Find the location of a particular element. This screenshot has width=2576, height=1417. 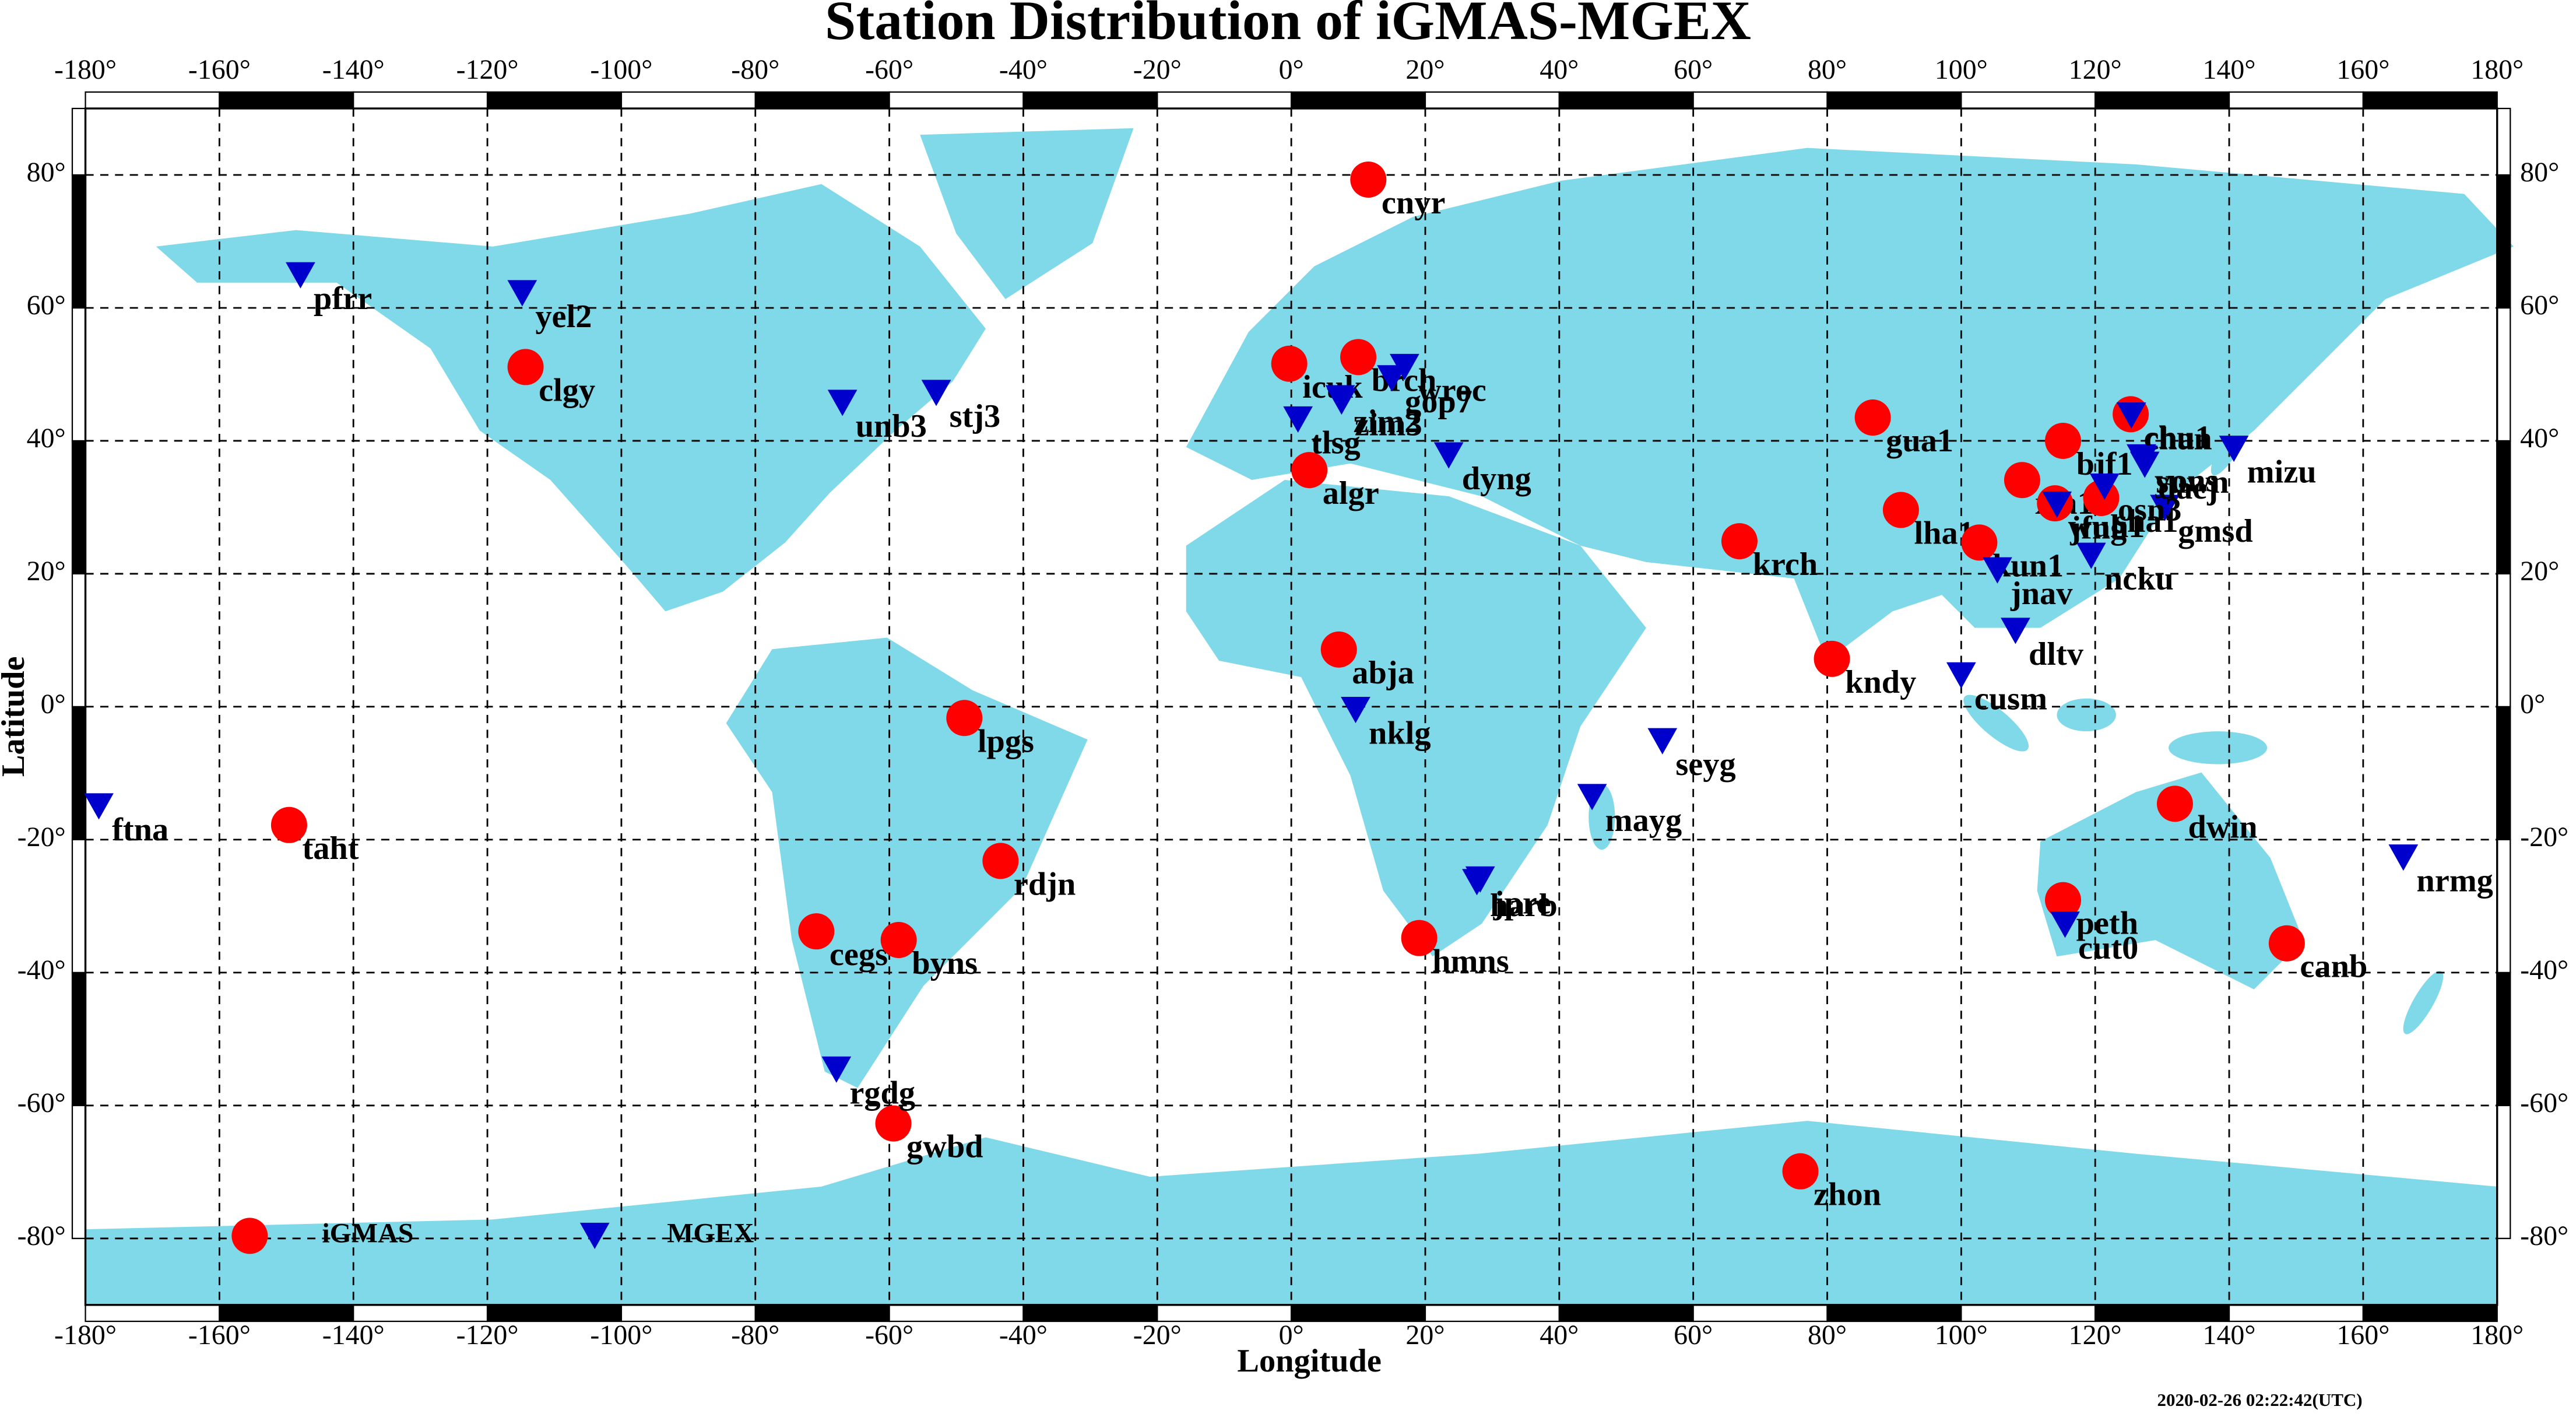

station-label: dwin is located at coordinates (2222, 827).